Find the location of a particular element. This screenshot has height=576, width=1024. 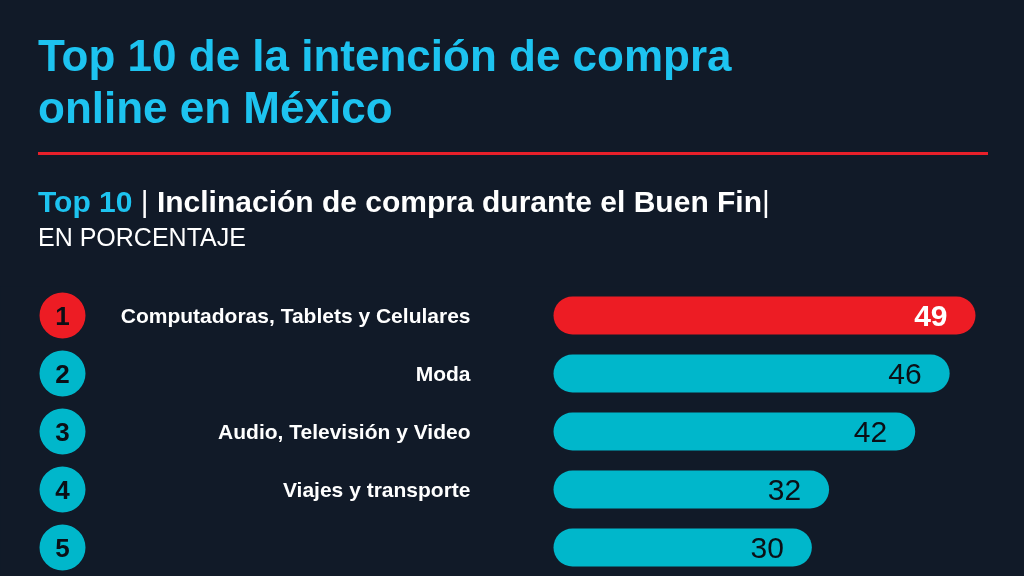

data-label: 32 is located at coordinates (784, 489).